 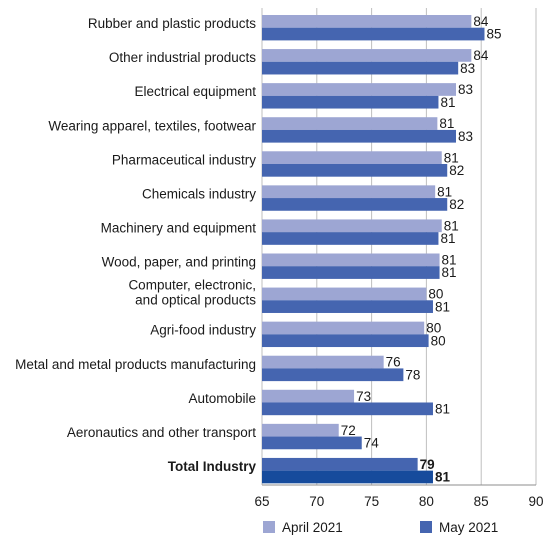 I want to click on value-label-wearing-apparel-textiles-footwear-may-2021: 83, so click(x=465, y=136).